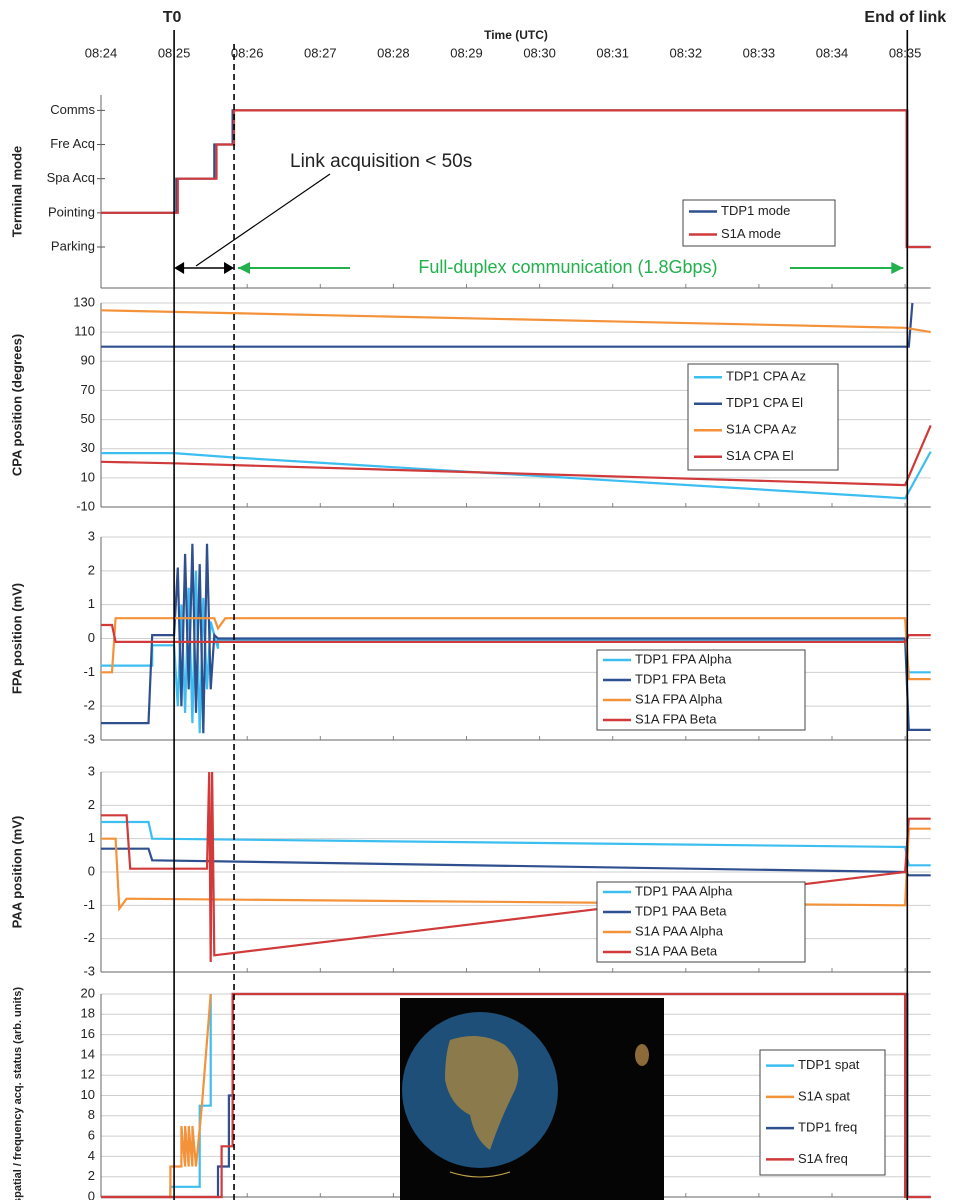  I want to click on reference-label: T0, so click(172, 17).